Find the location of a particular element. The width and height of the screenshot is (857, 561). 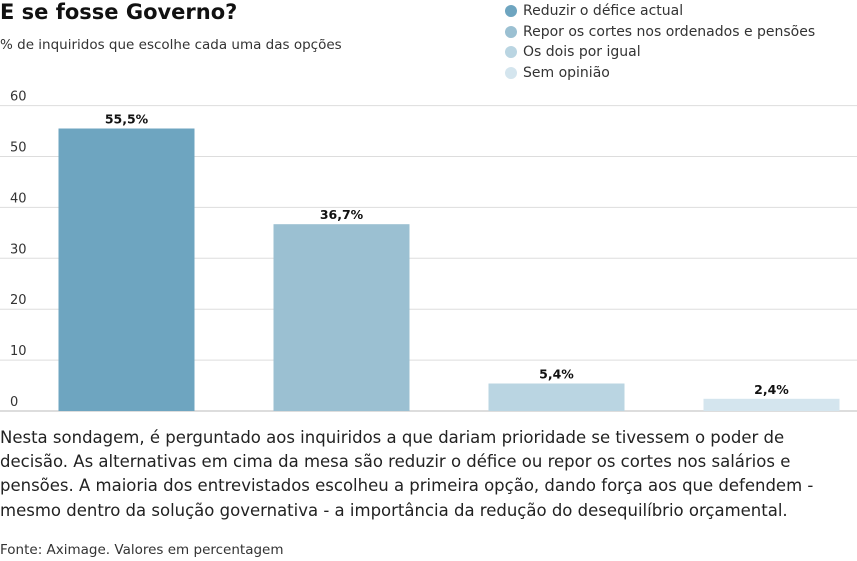

data-label: 55,5% is located at coordinates (127, 119).